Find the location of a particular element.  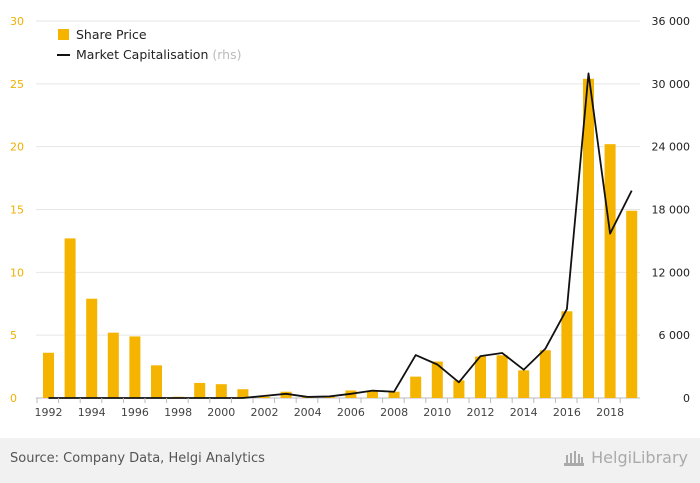

y-right-tick-label: 24 000 is located at coordinates (671, 147).